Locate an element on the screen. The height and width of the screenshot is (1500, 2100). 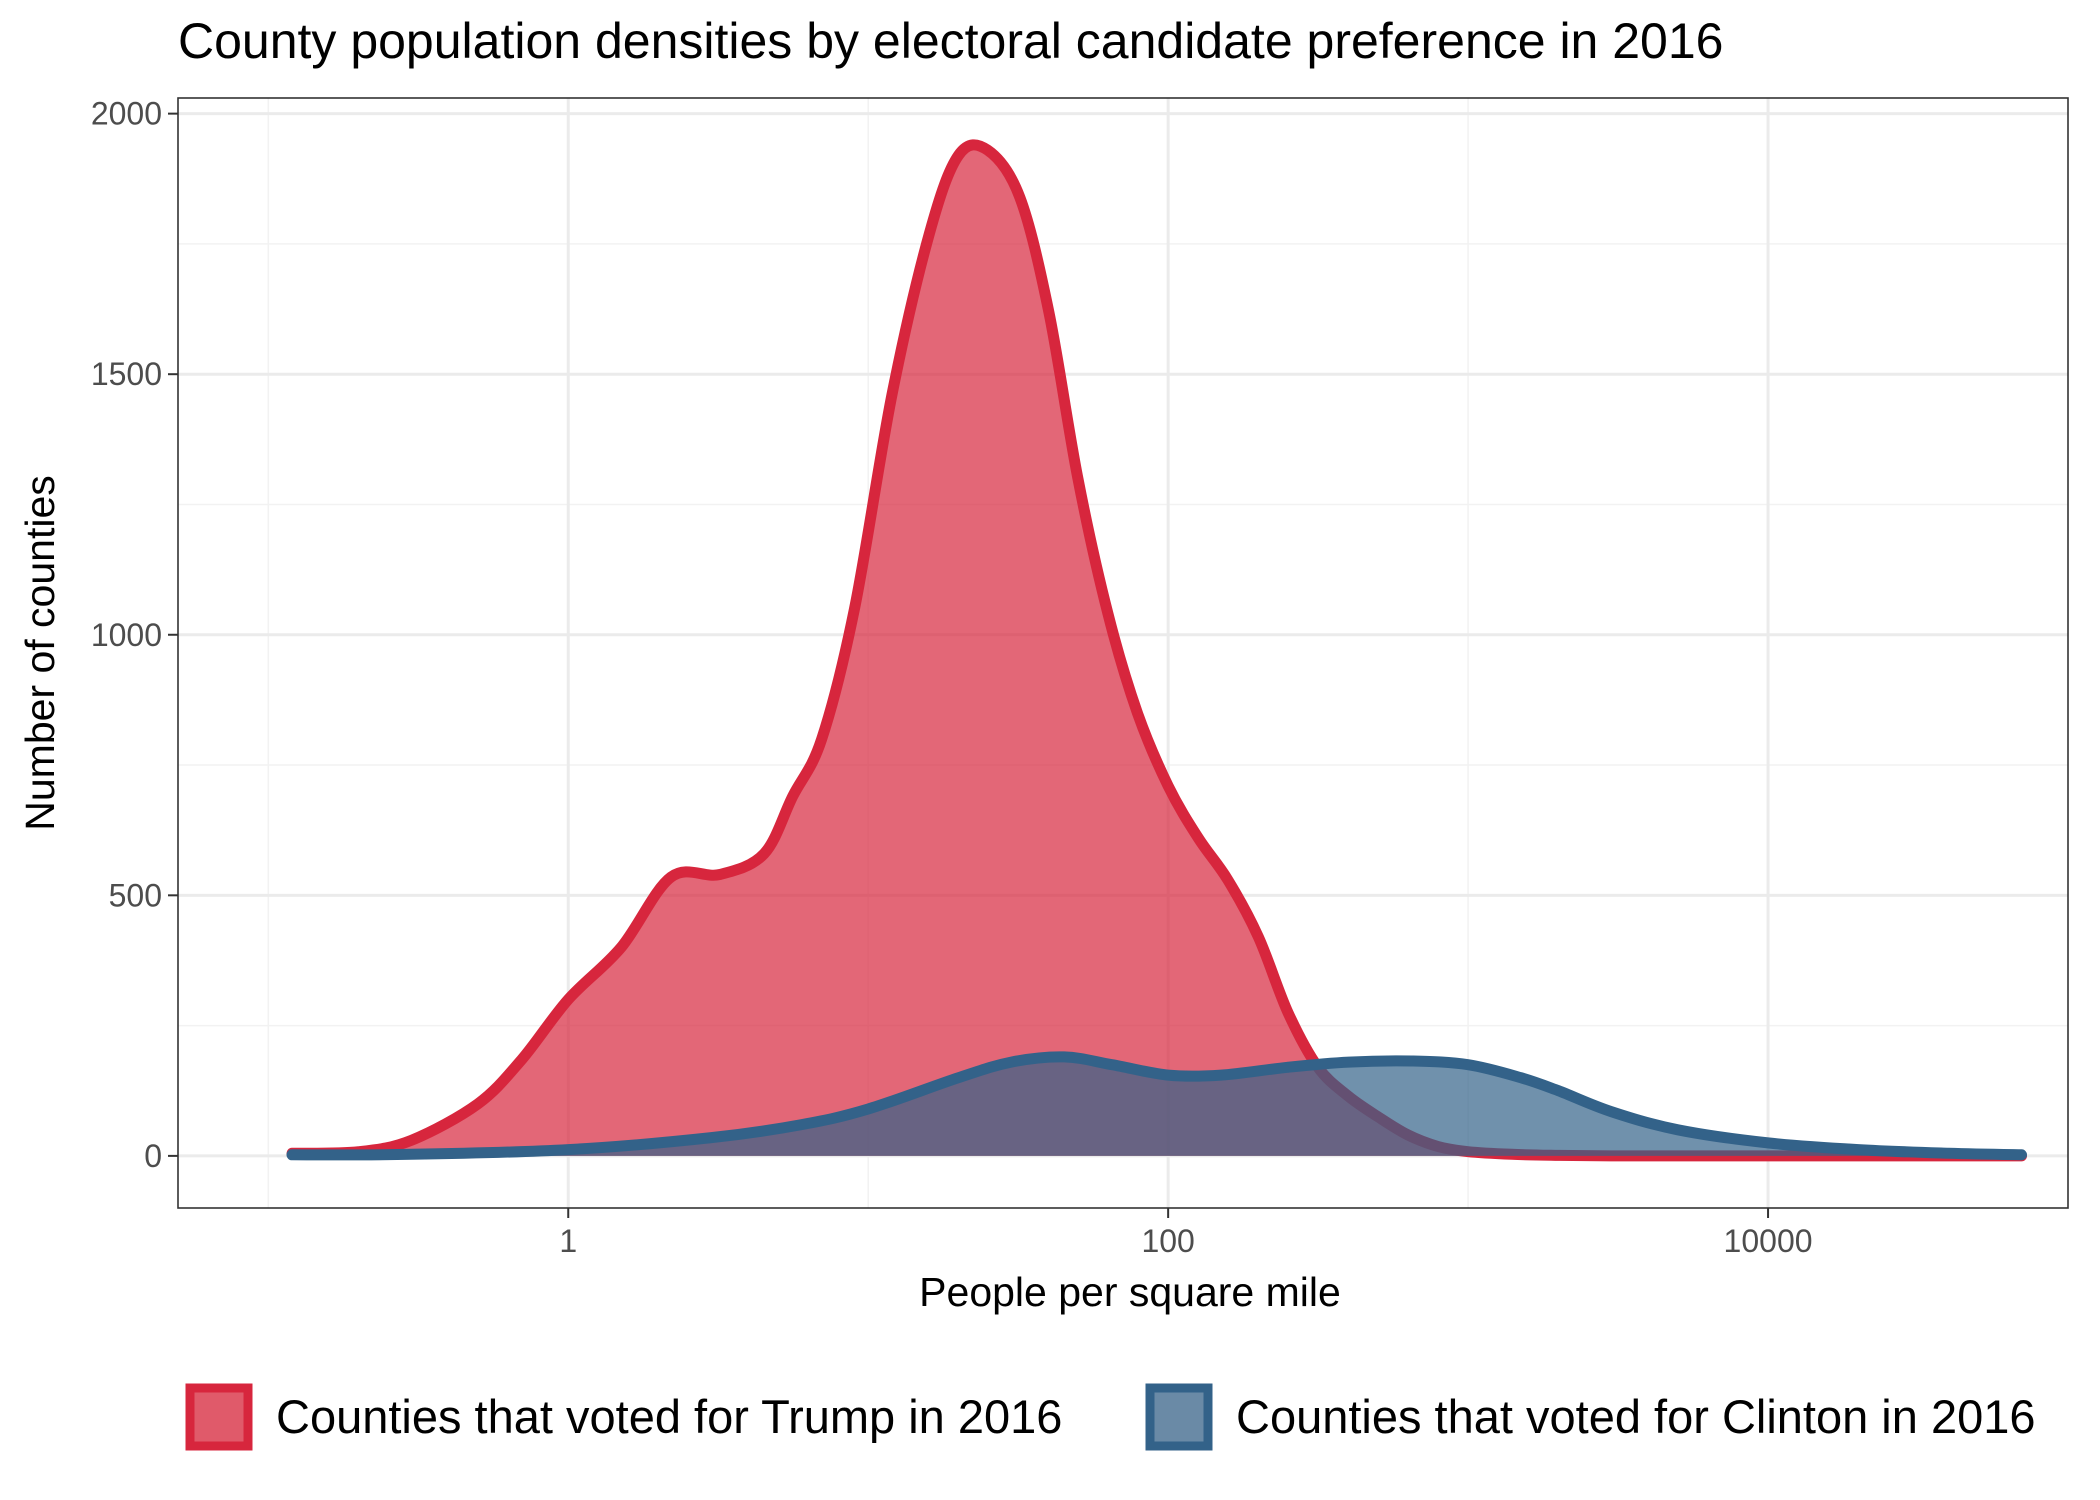
y-tick-label-3: 1500 is located at coordinates (126, 374).